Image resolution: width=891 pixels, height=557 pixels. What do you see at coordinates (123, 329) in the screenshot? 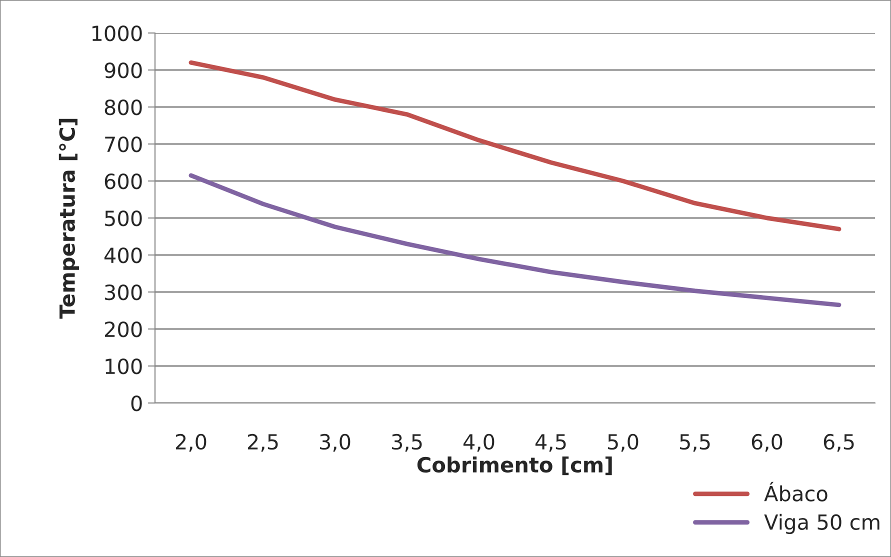
I see `y-tick-label: 200` at bounding box center [123, 329].